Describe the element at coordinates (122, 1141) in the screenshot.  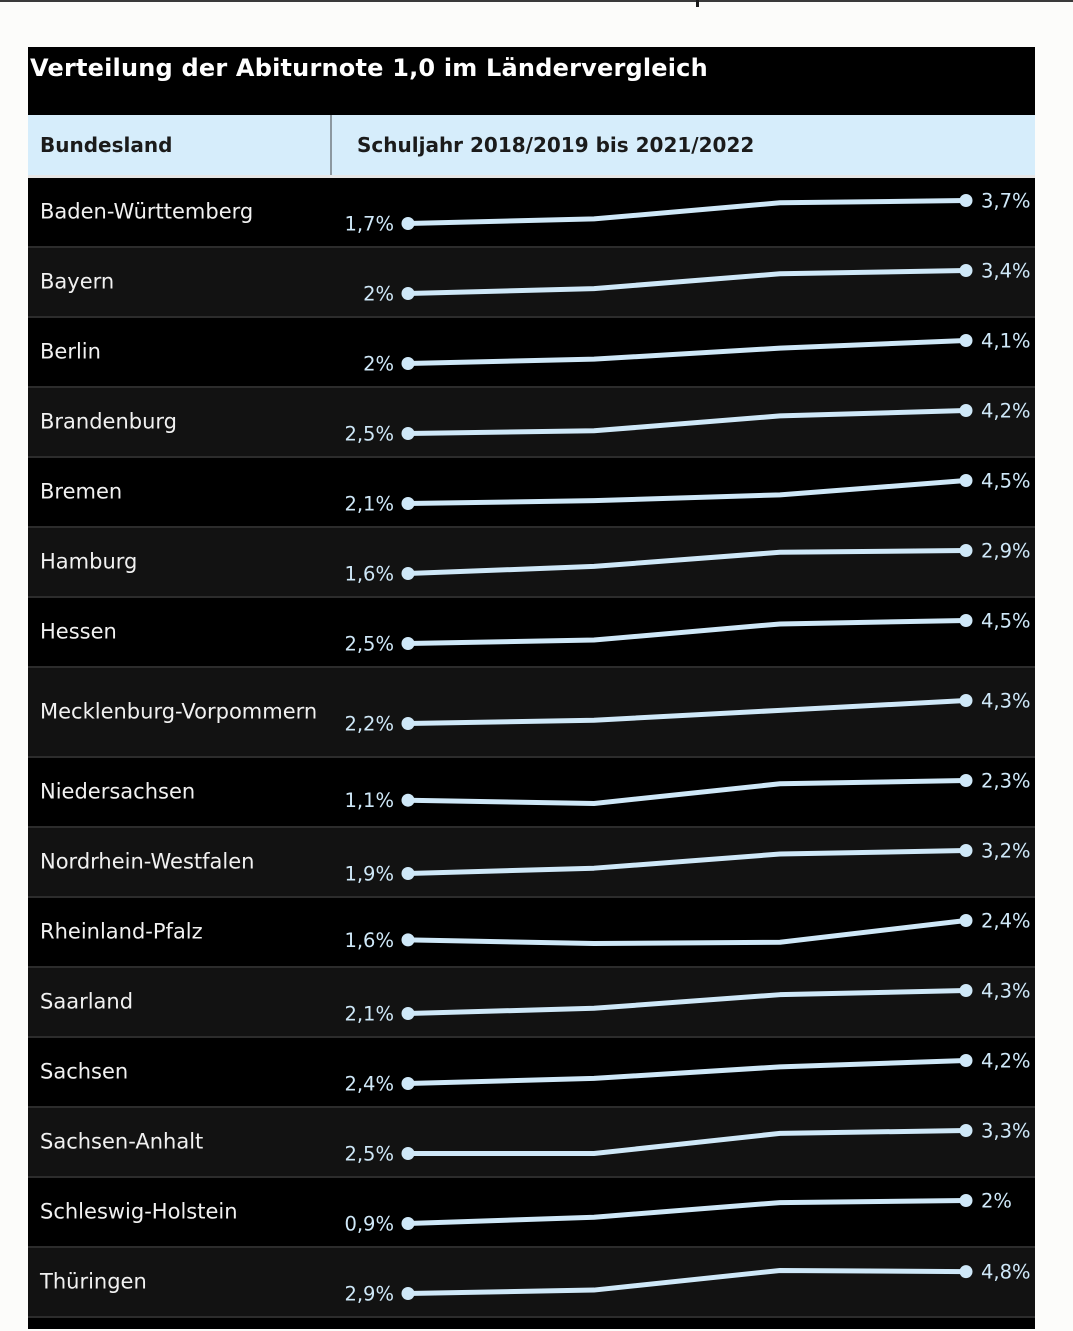
I see `state-name-label: Sachsen-Anhalt` at that location.